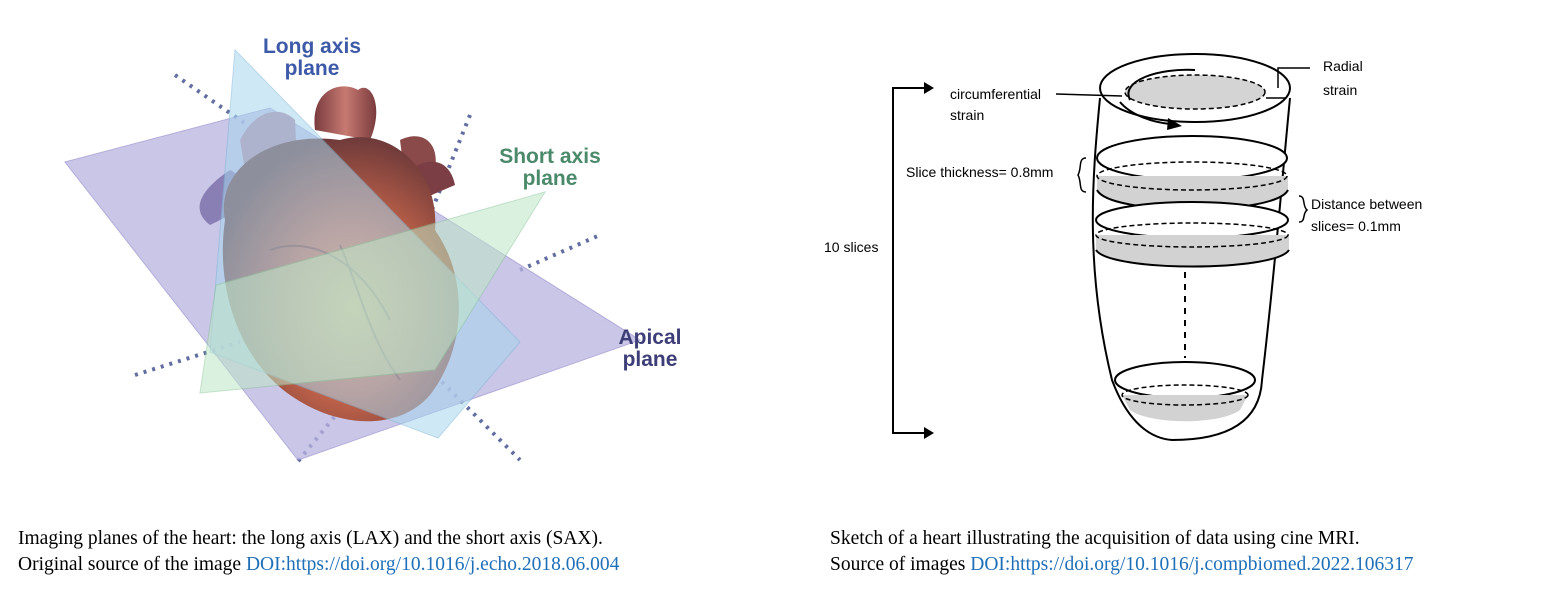 The height and width of the screenshot is (598, 1552). Describe the element at coordinates (1185, 380) in the screenshot. I see `slice-bottom-top` at that location.